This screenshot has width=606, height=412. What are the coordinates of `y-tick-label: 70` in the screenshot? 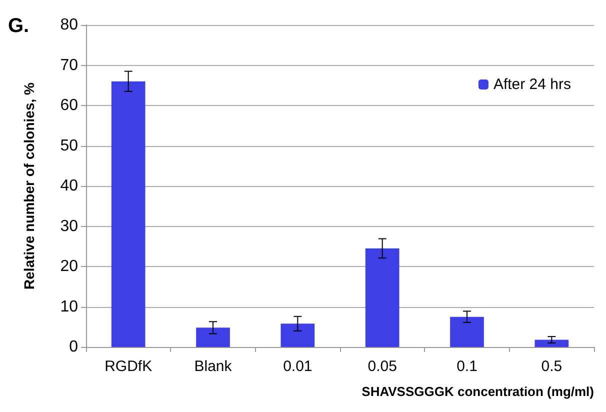 It's located at (69, 65).